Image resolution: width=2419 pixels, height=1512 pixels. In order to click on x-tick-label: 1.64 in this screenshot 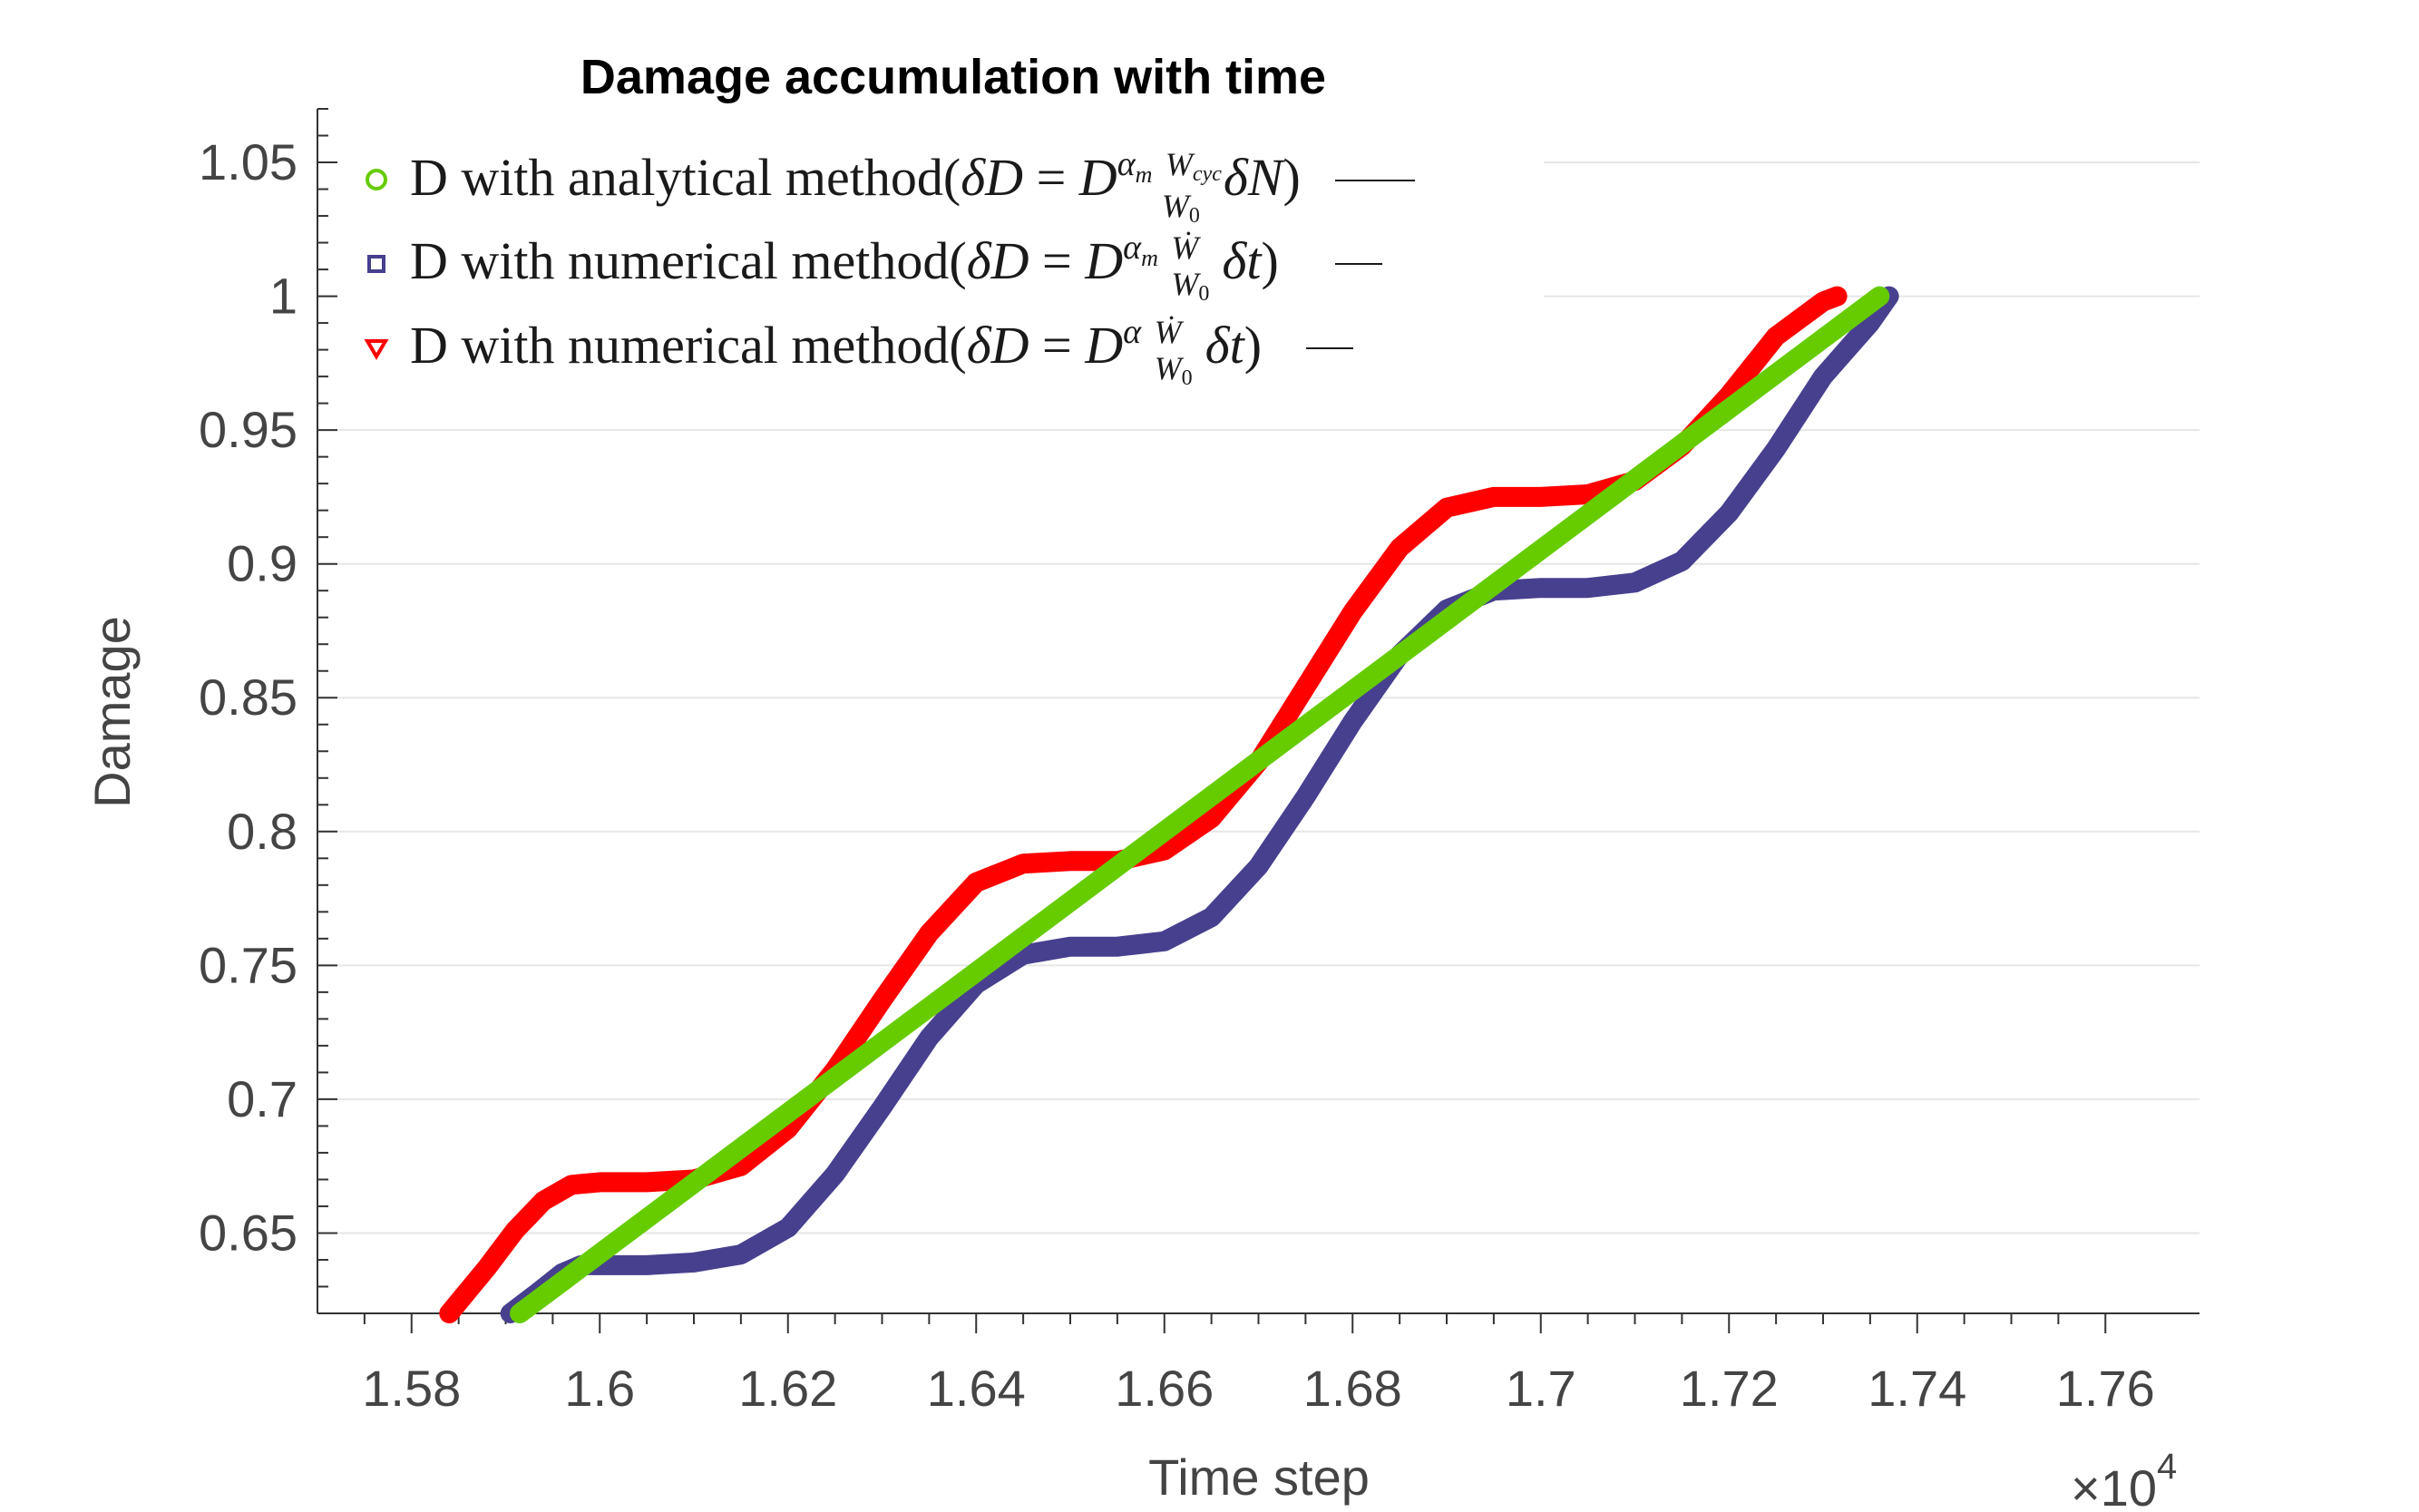, I will do `click(977, 1388)`.